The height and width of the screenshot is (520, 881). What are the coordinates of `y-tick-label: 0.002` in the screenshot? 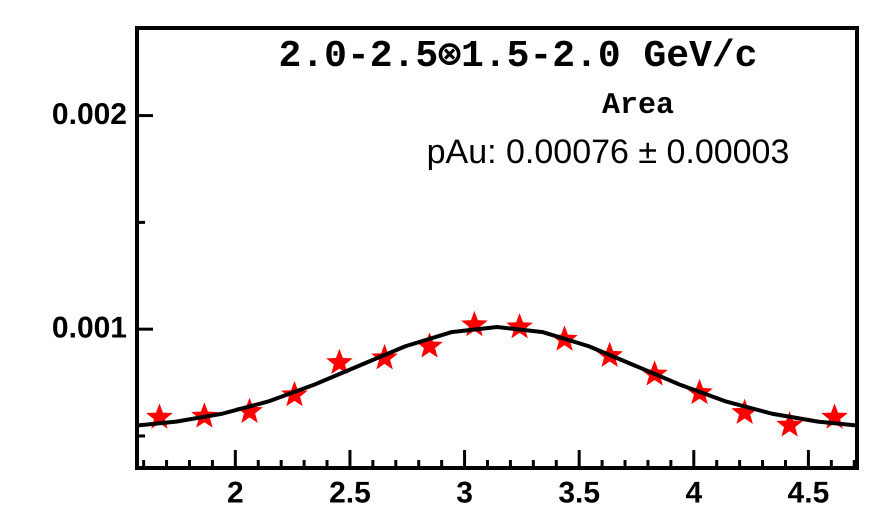 It's located at (89, 114).